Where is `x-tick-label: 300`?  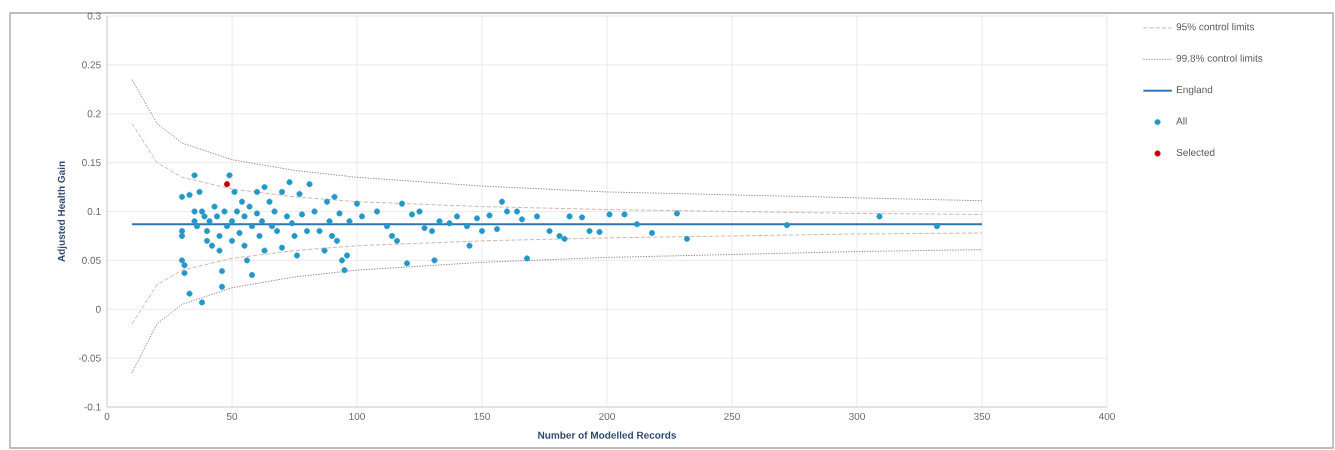 x-tick-label: 300 is located at coordinates (857, 416).